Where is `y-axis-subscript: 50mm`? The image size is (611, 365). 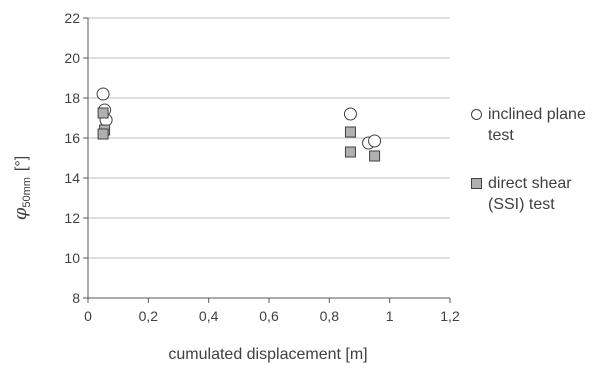 y-axis-subscript: 50mm is located at coordinates (27, 192).